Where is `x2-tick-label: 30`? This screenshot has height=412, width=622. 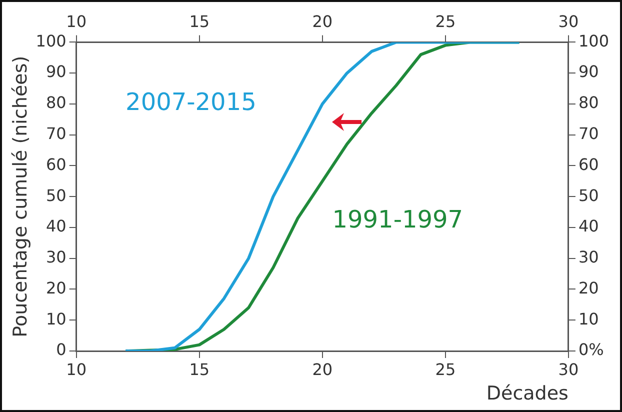
x2-tick-label: 30 is located at coordinates (568, 21).